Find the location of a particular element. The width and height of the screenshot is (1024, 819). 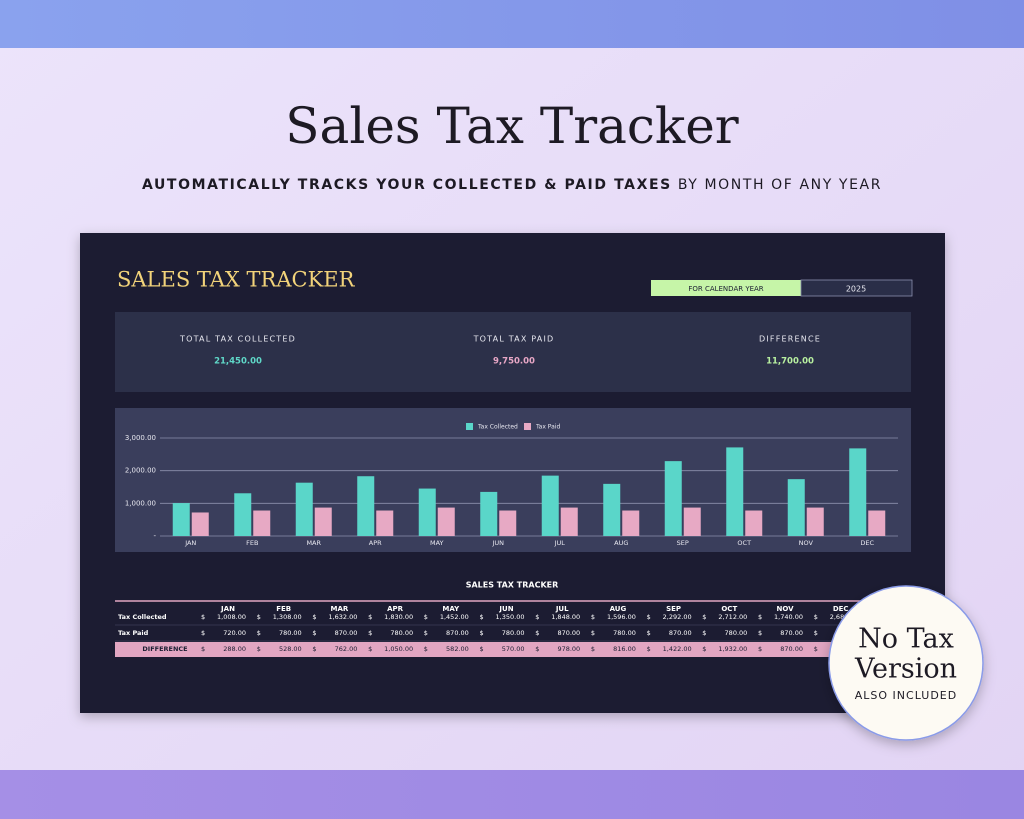

year-label: FOR CALENDAR YEAR is located at coordinates (725, 289).